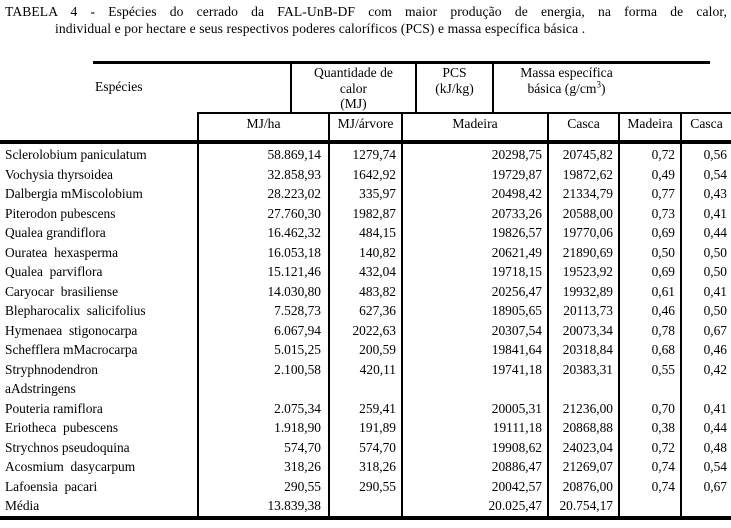 The image size is (731, 528). Describe the element at coordinates (59, 174) in the screenshot. I see `cell-species: Vochysia thyrsoidea` at that location.